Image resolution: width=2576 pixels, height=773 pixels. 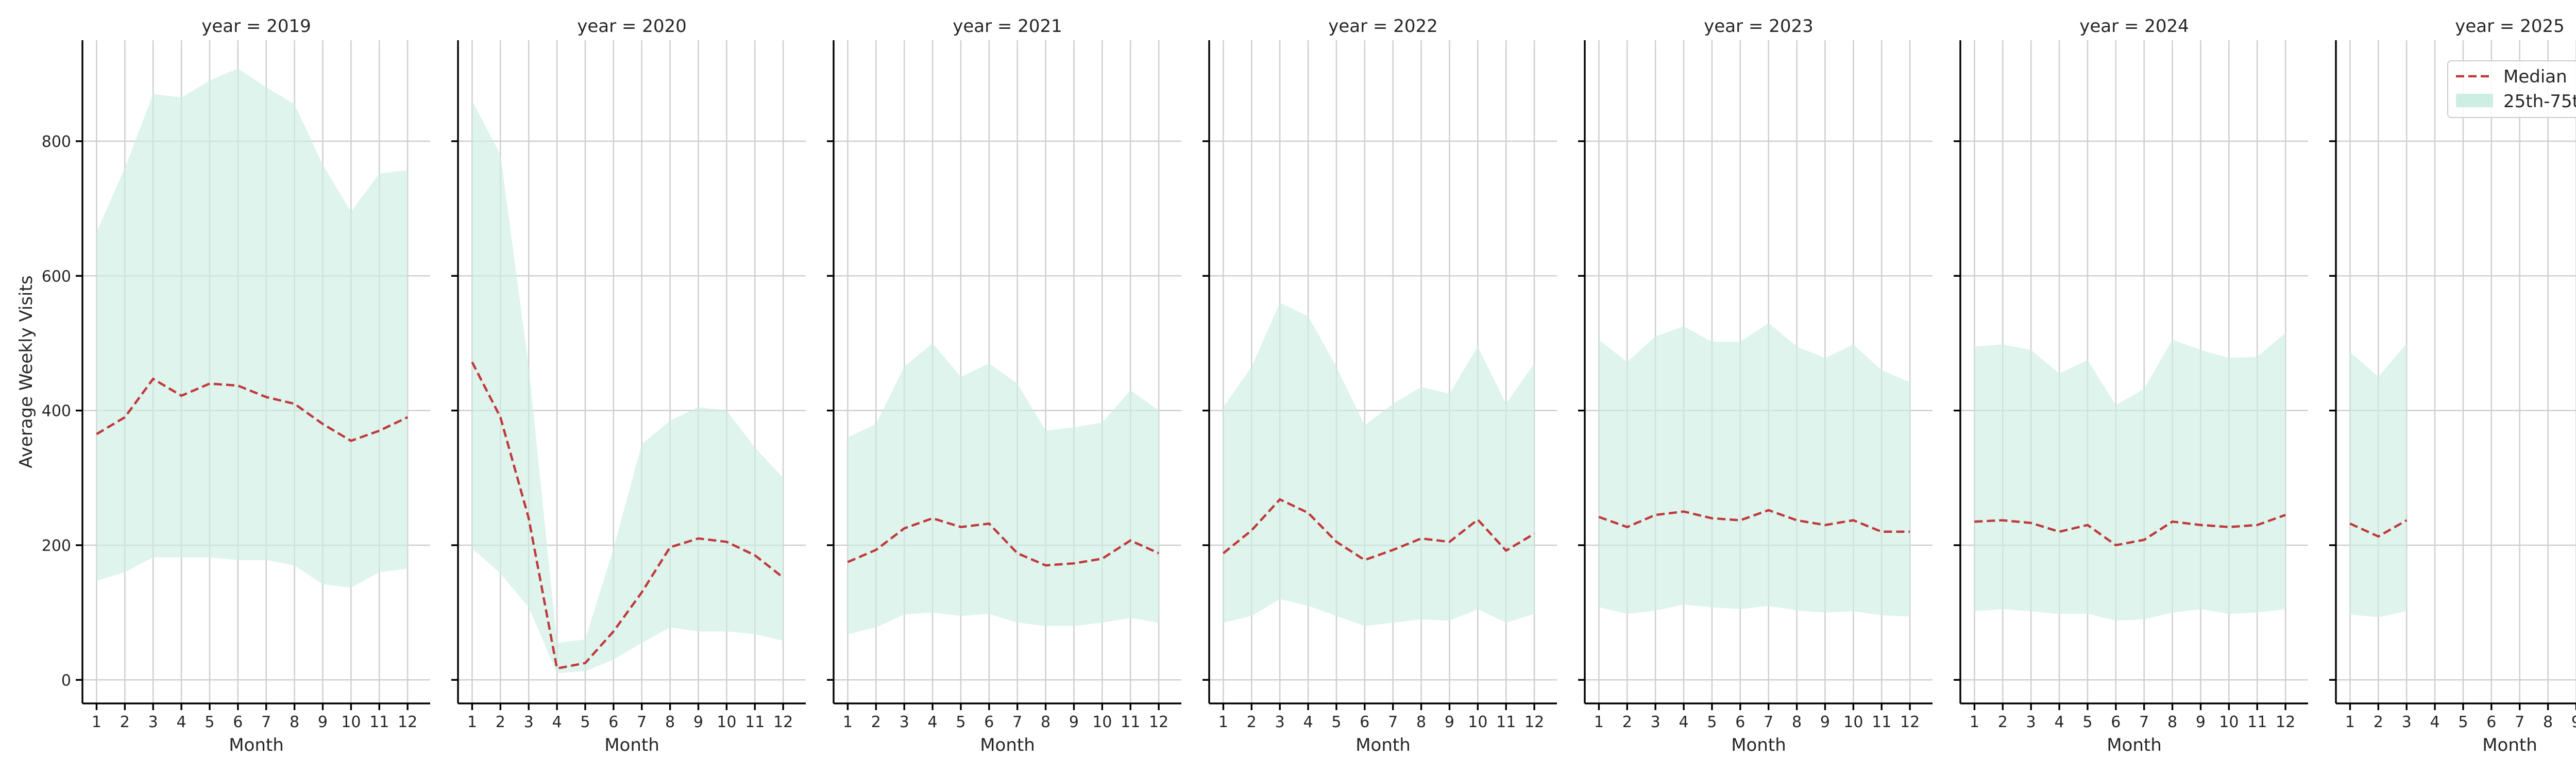 I want to click on panel-title: year = 2024, so click(x=2134, y=26).